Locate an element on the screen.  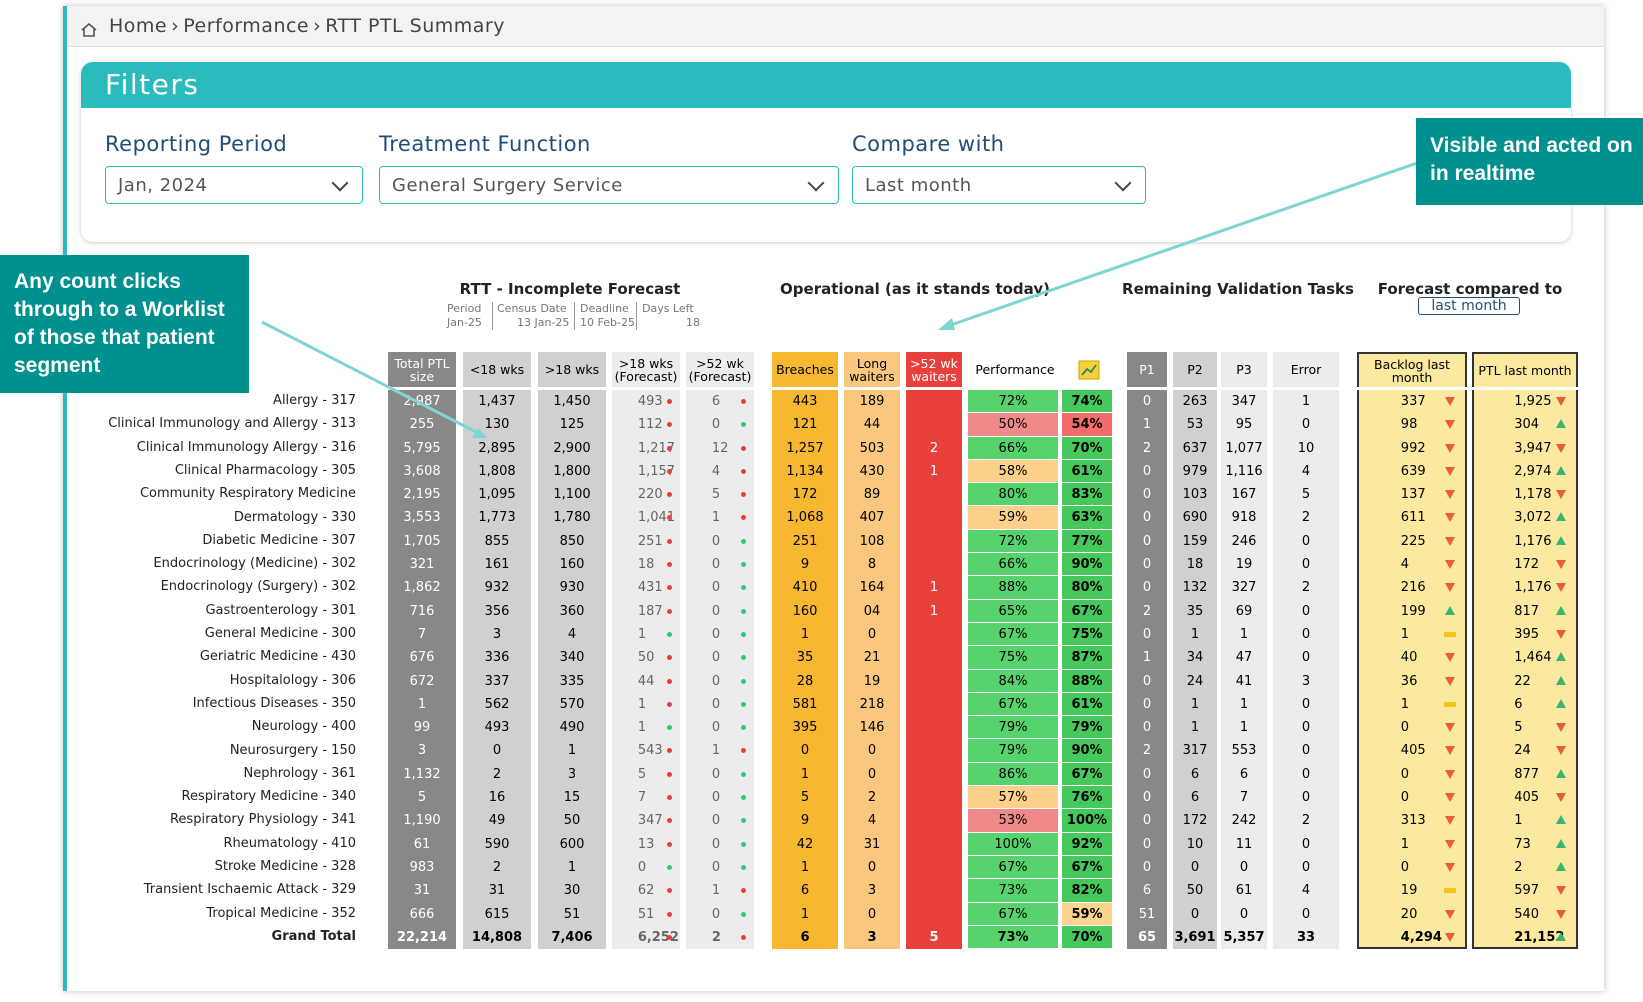
gt52-forecast-cell: 1 is located at coordinates (720, 750).